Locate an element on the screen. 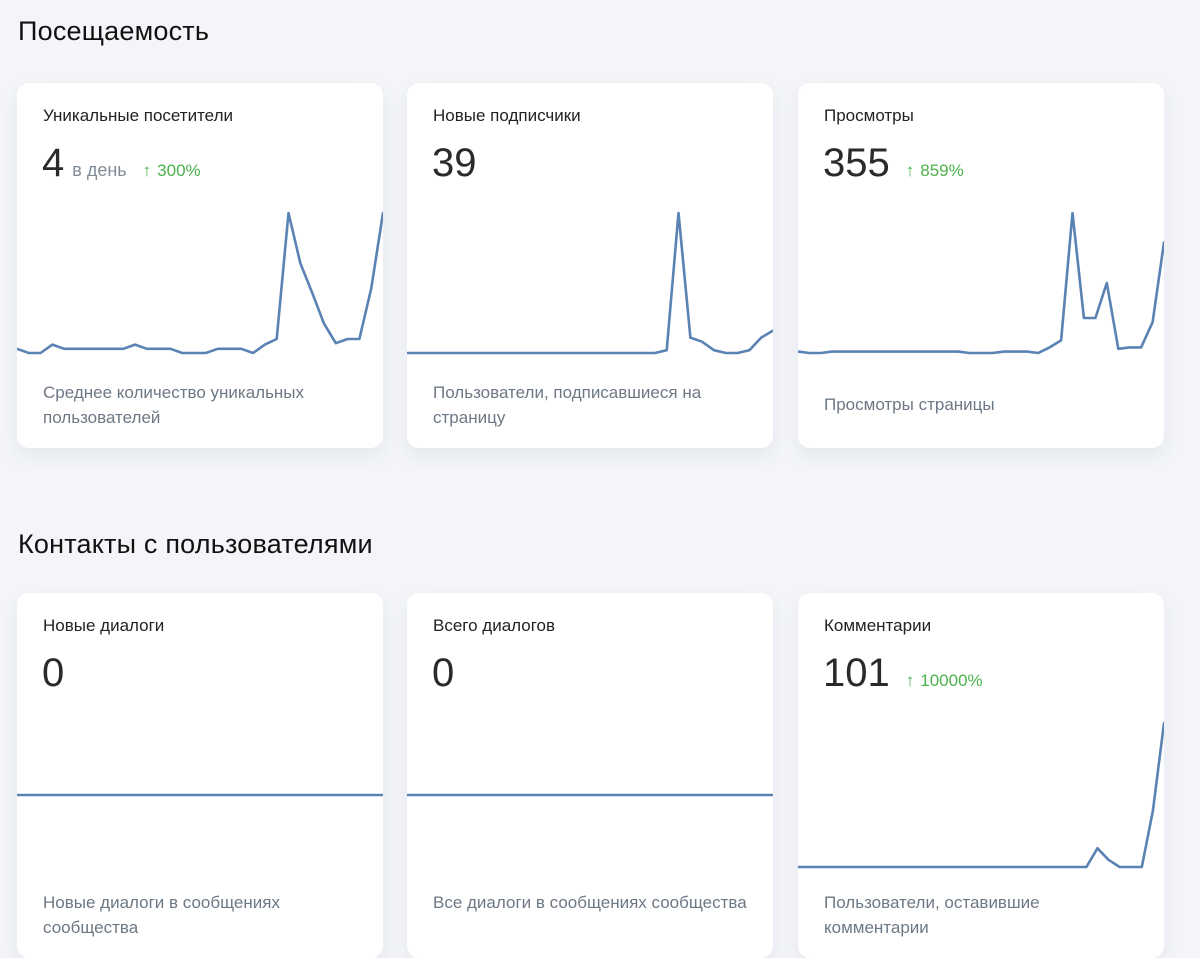 This screenshot has width=1200, height=958. metric-value: 39 is located at coordinates (454, 163).